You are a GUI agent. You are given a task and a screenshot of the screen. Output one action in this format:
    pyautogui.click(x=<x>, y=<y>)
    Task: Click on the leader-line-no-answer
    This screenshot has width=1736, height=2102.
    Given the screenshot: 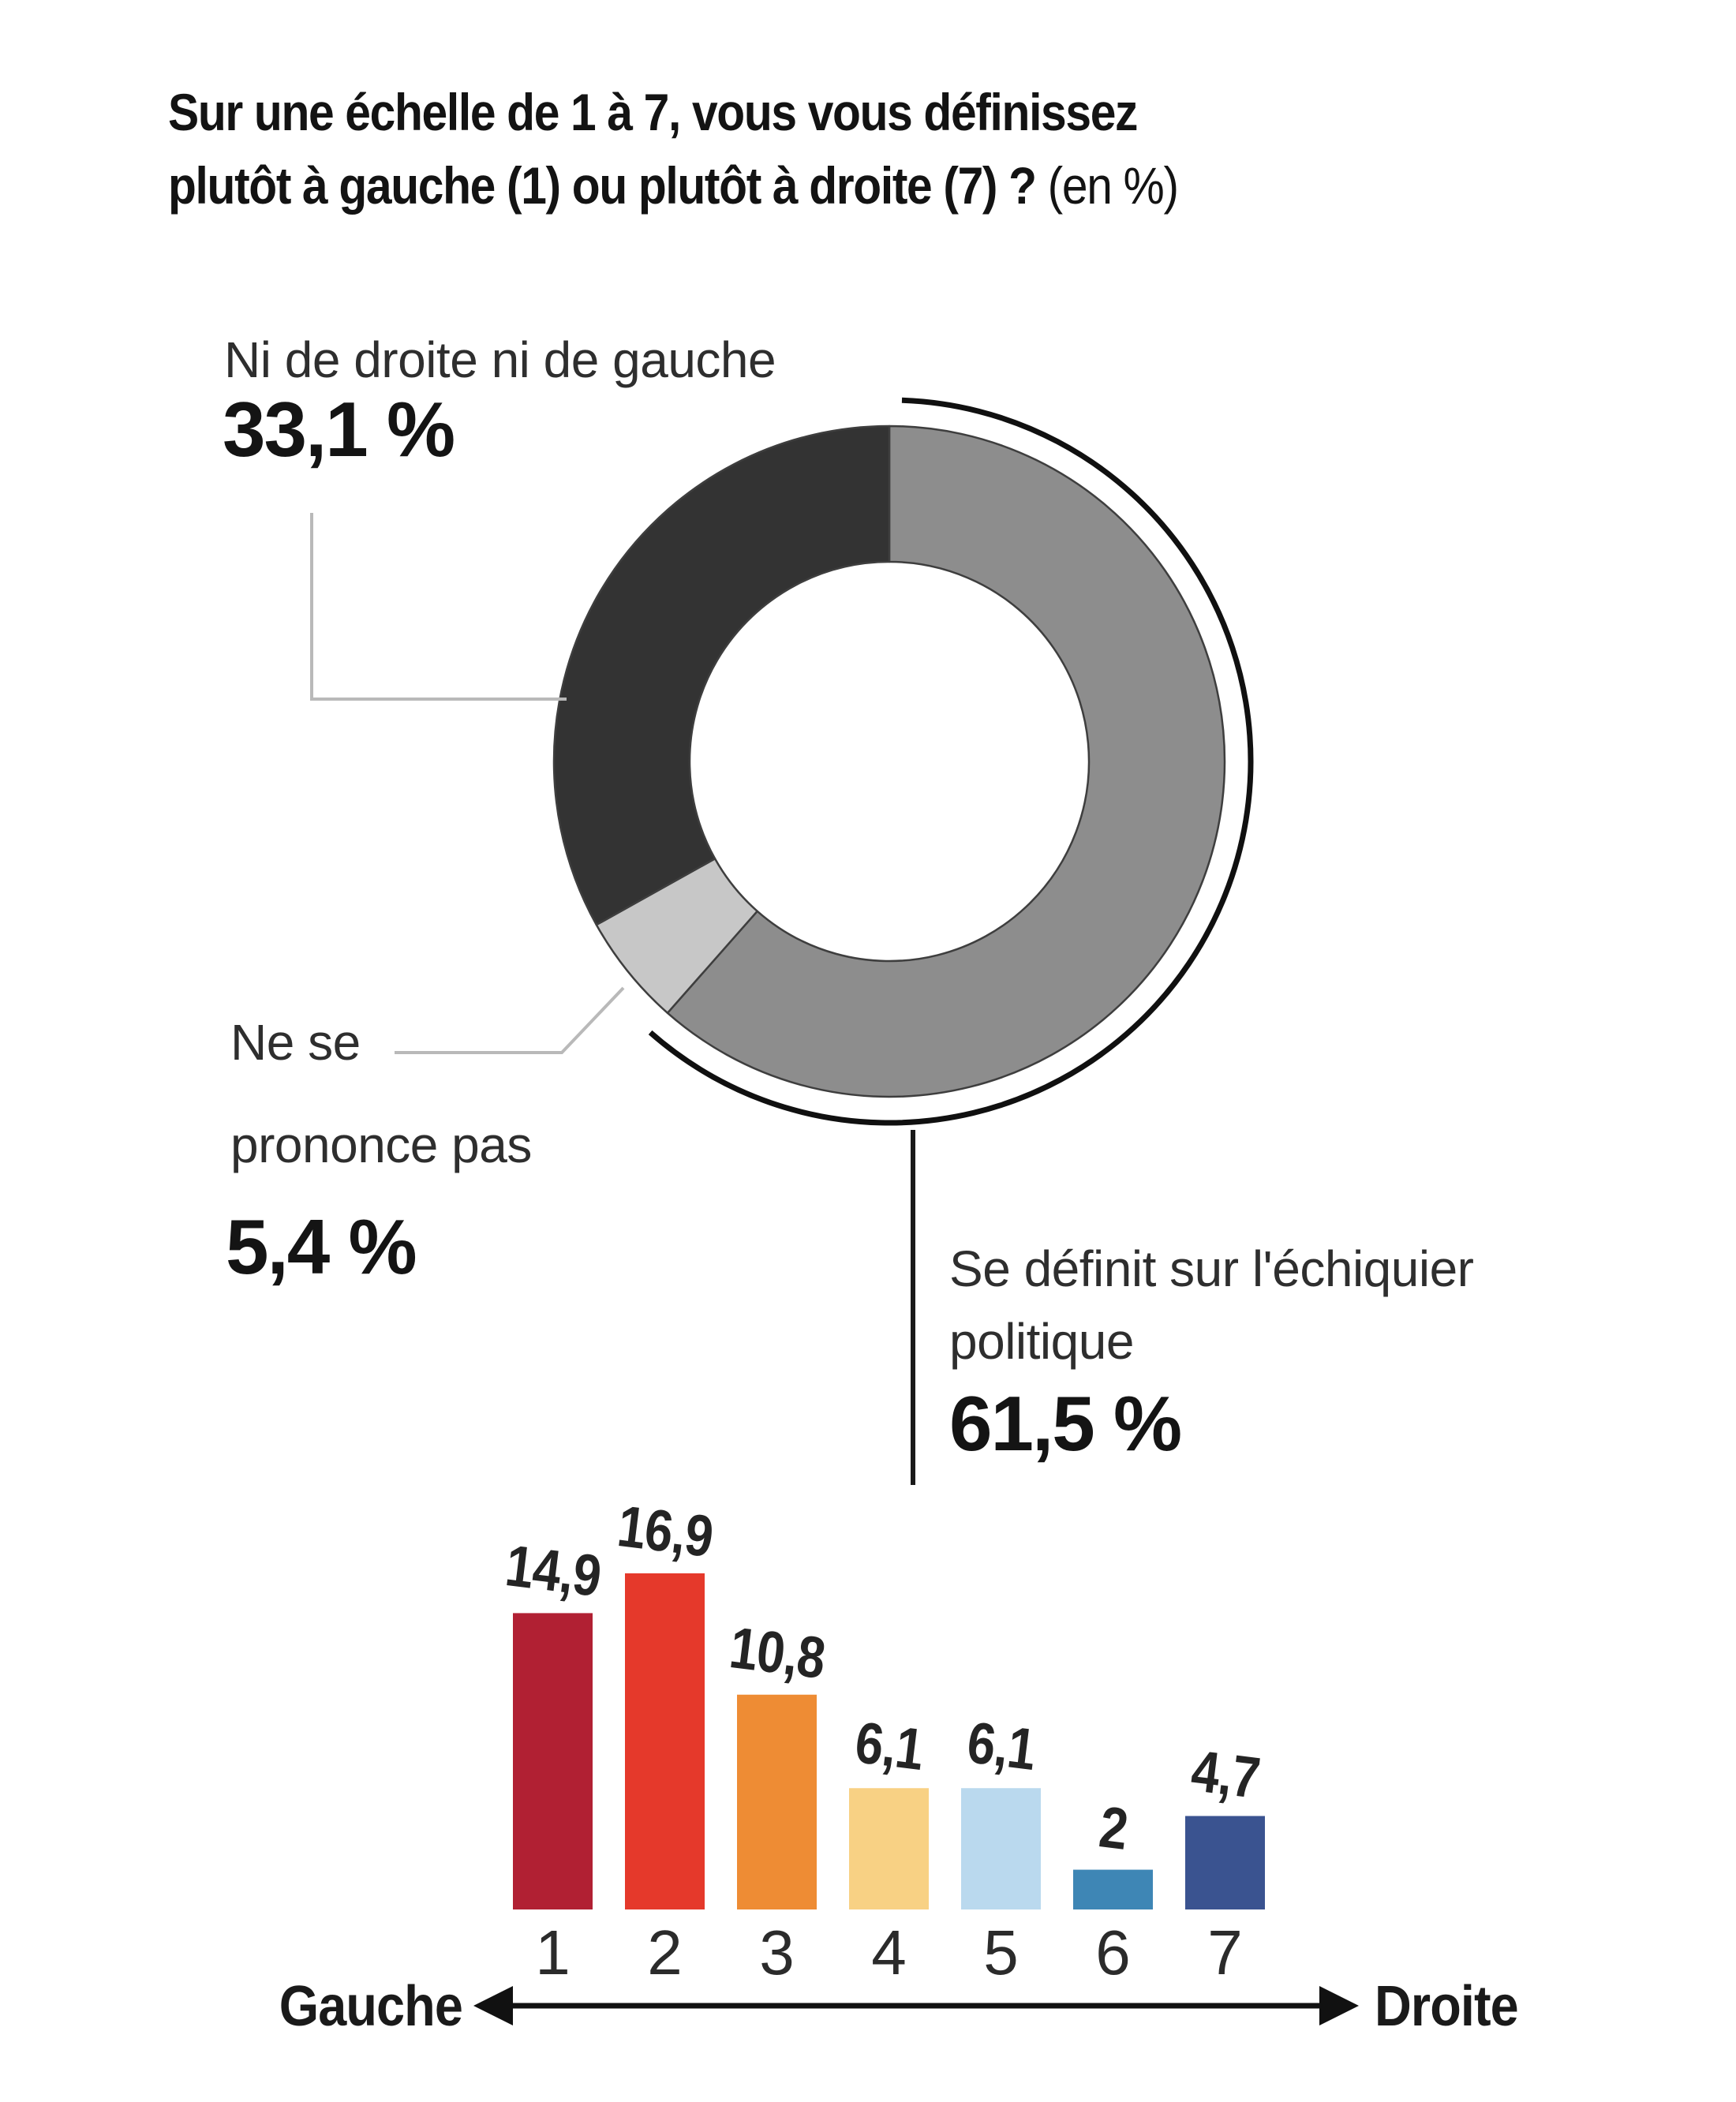 What is the action you would take?
    pyautogui.click(x=510, y=1020)
    